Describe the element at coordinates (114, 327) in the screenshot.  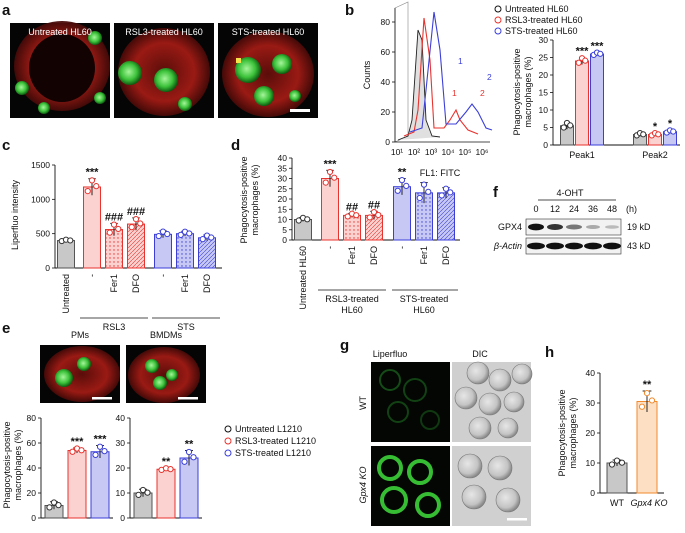
I see `c-group-rsl3: RSL3` at that location.